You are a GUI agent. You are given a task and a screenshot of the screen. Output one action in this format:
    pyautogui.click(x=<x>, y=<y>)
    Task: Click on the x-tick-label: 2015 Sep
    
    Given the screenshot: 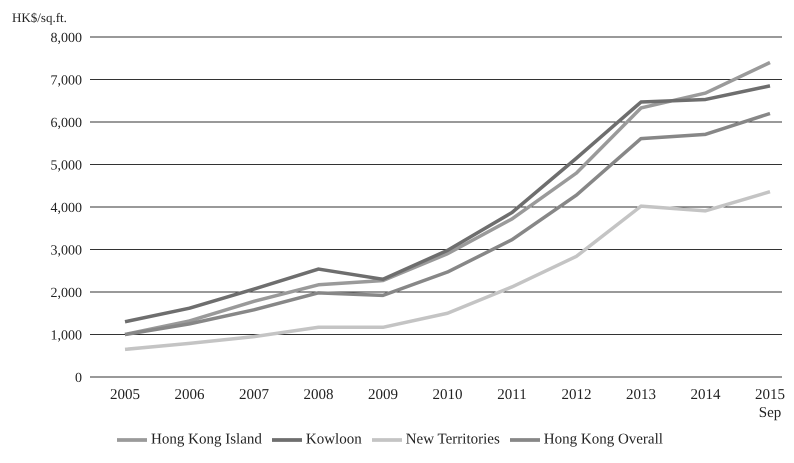 What is the action you would take?
    pyautogui.click(x=770, y=404)
    